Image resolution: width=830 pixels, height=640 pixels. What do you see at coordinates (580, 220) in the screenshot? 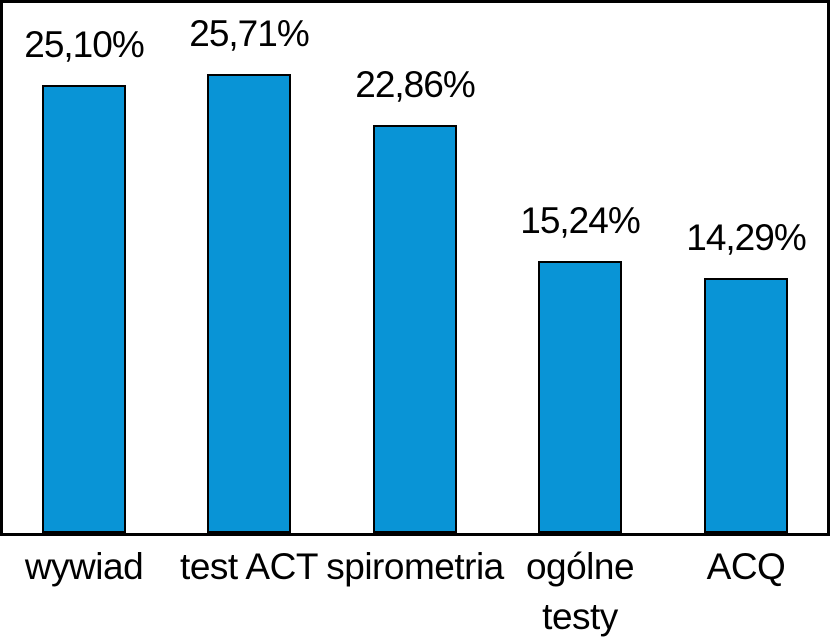
I see `value-label-4: 15,24%` at bounding box center [580, 220].